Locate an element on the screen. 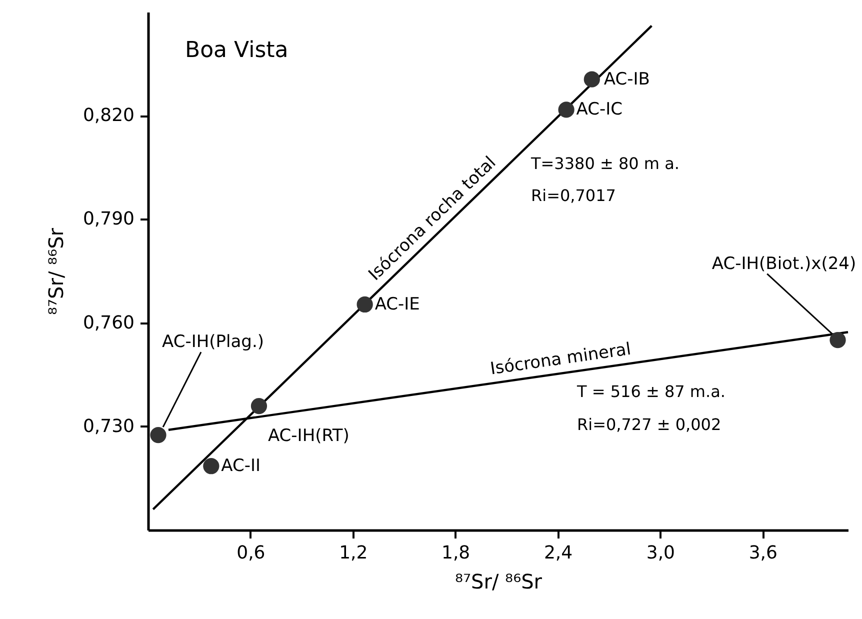 The height and width of the screenshot is (619, 862). text: Isócrona mineral is located at coordinates (560, 359).